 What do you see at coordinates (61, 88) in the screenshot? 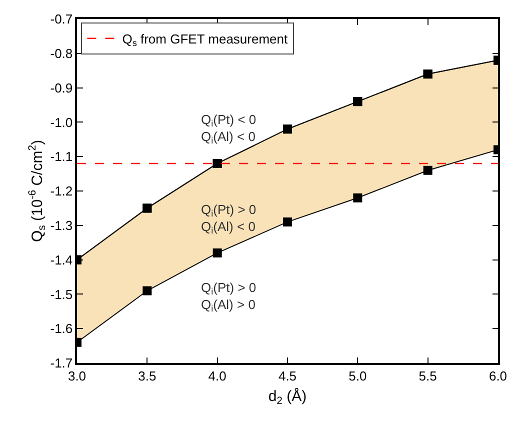
I see `y-tick-label: -0.9` at bounding box center [61, 88].